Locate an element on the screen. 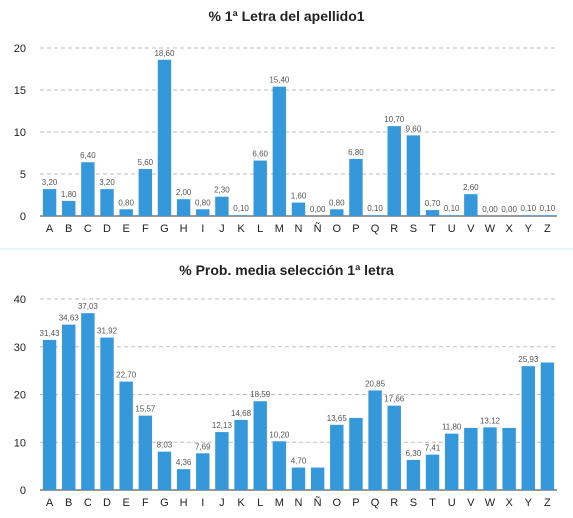 Image resolution: width=573 pixels, height=518 pixels. data-label: 18,60 is located at coordinates (164, 53).